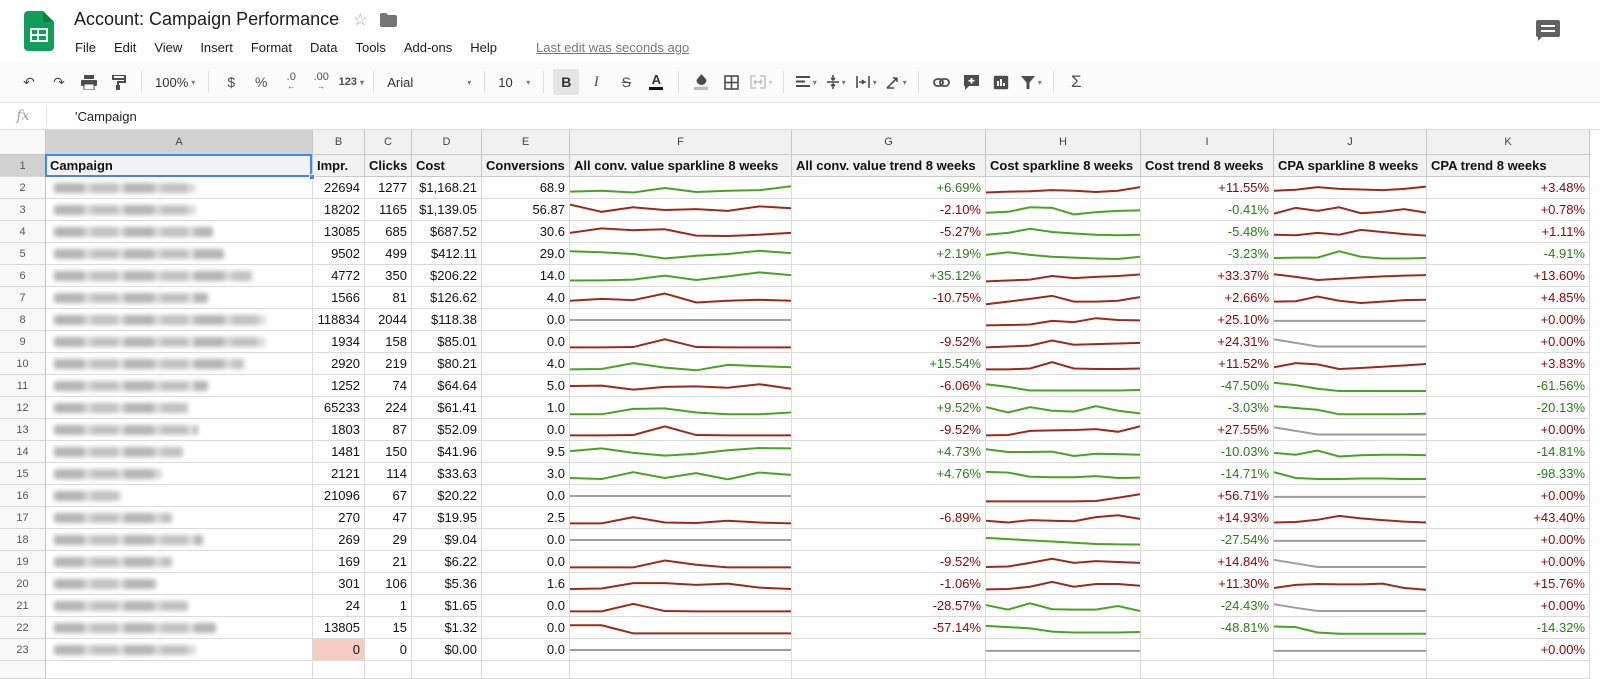 The width and height of the screenshot is (1600, 679). What do you see at coordinates (23, 650) in the screenshot?
I see `row-number: 23` at bounding box center [23, 650].